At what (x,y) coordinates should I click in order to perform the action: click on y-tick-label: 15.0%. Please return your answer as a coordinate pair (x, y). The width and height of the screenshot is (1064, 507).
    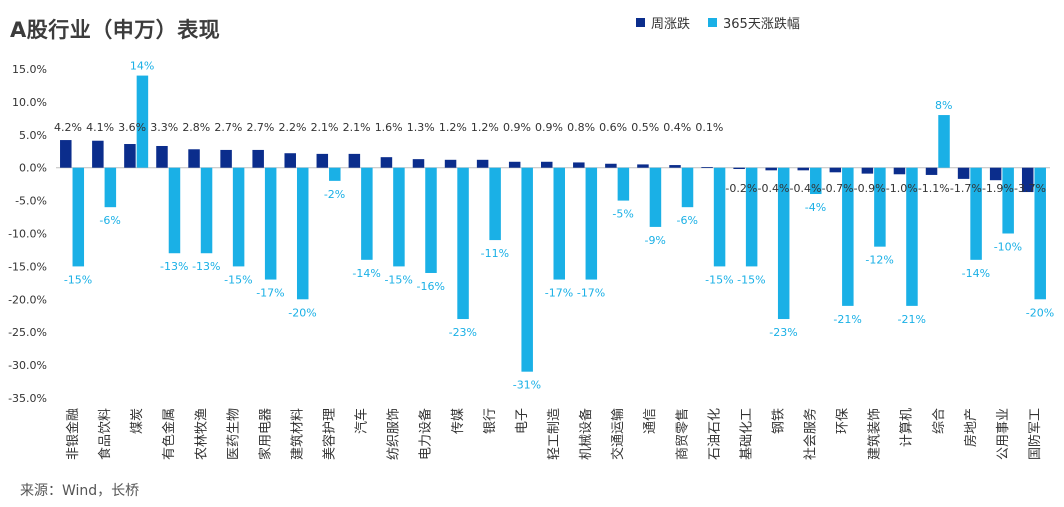
    Looking at the image, I should click on (29, 69).